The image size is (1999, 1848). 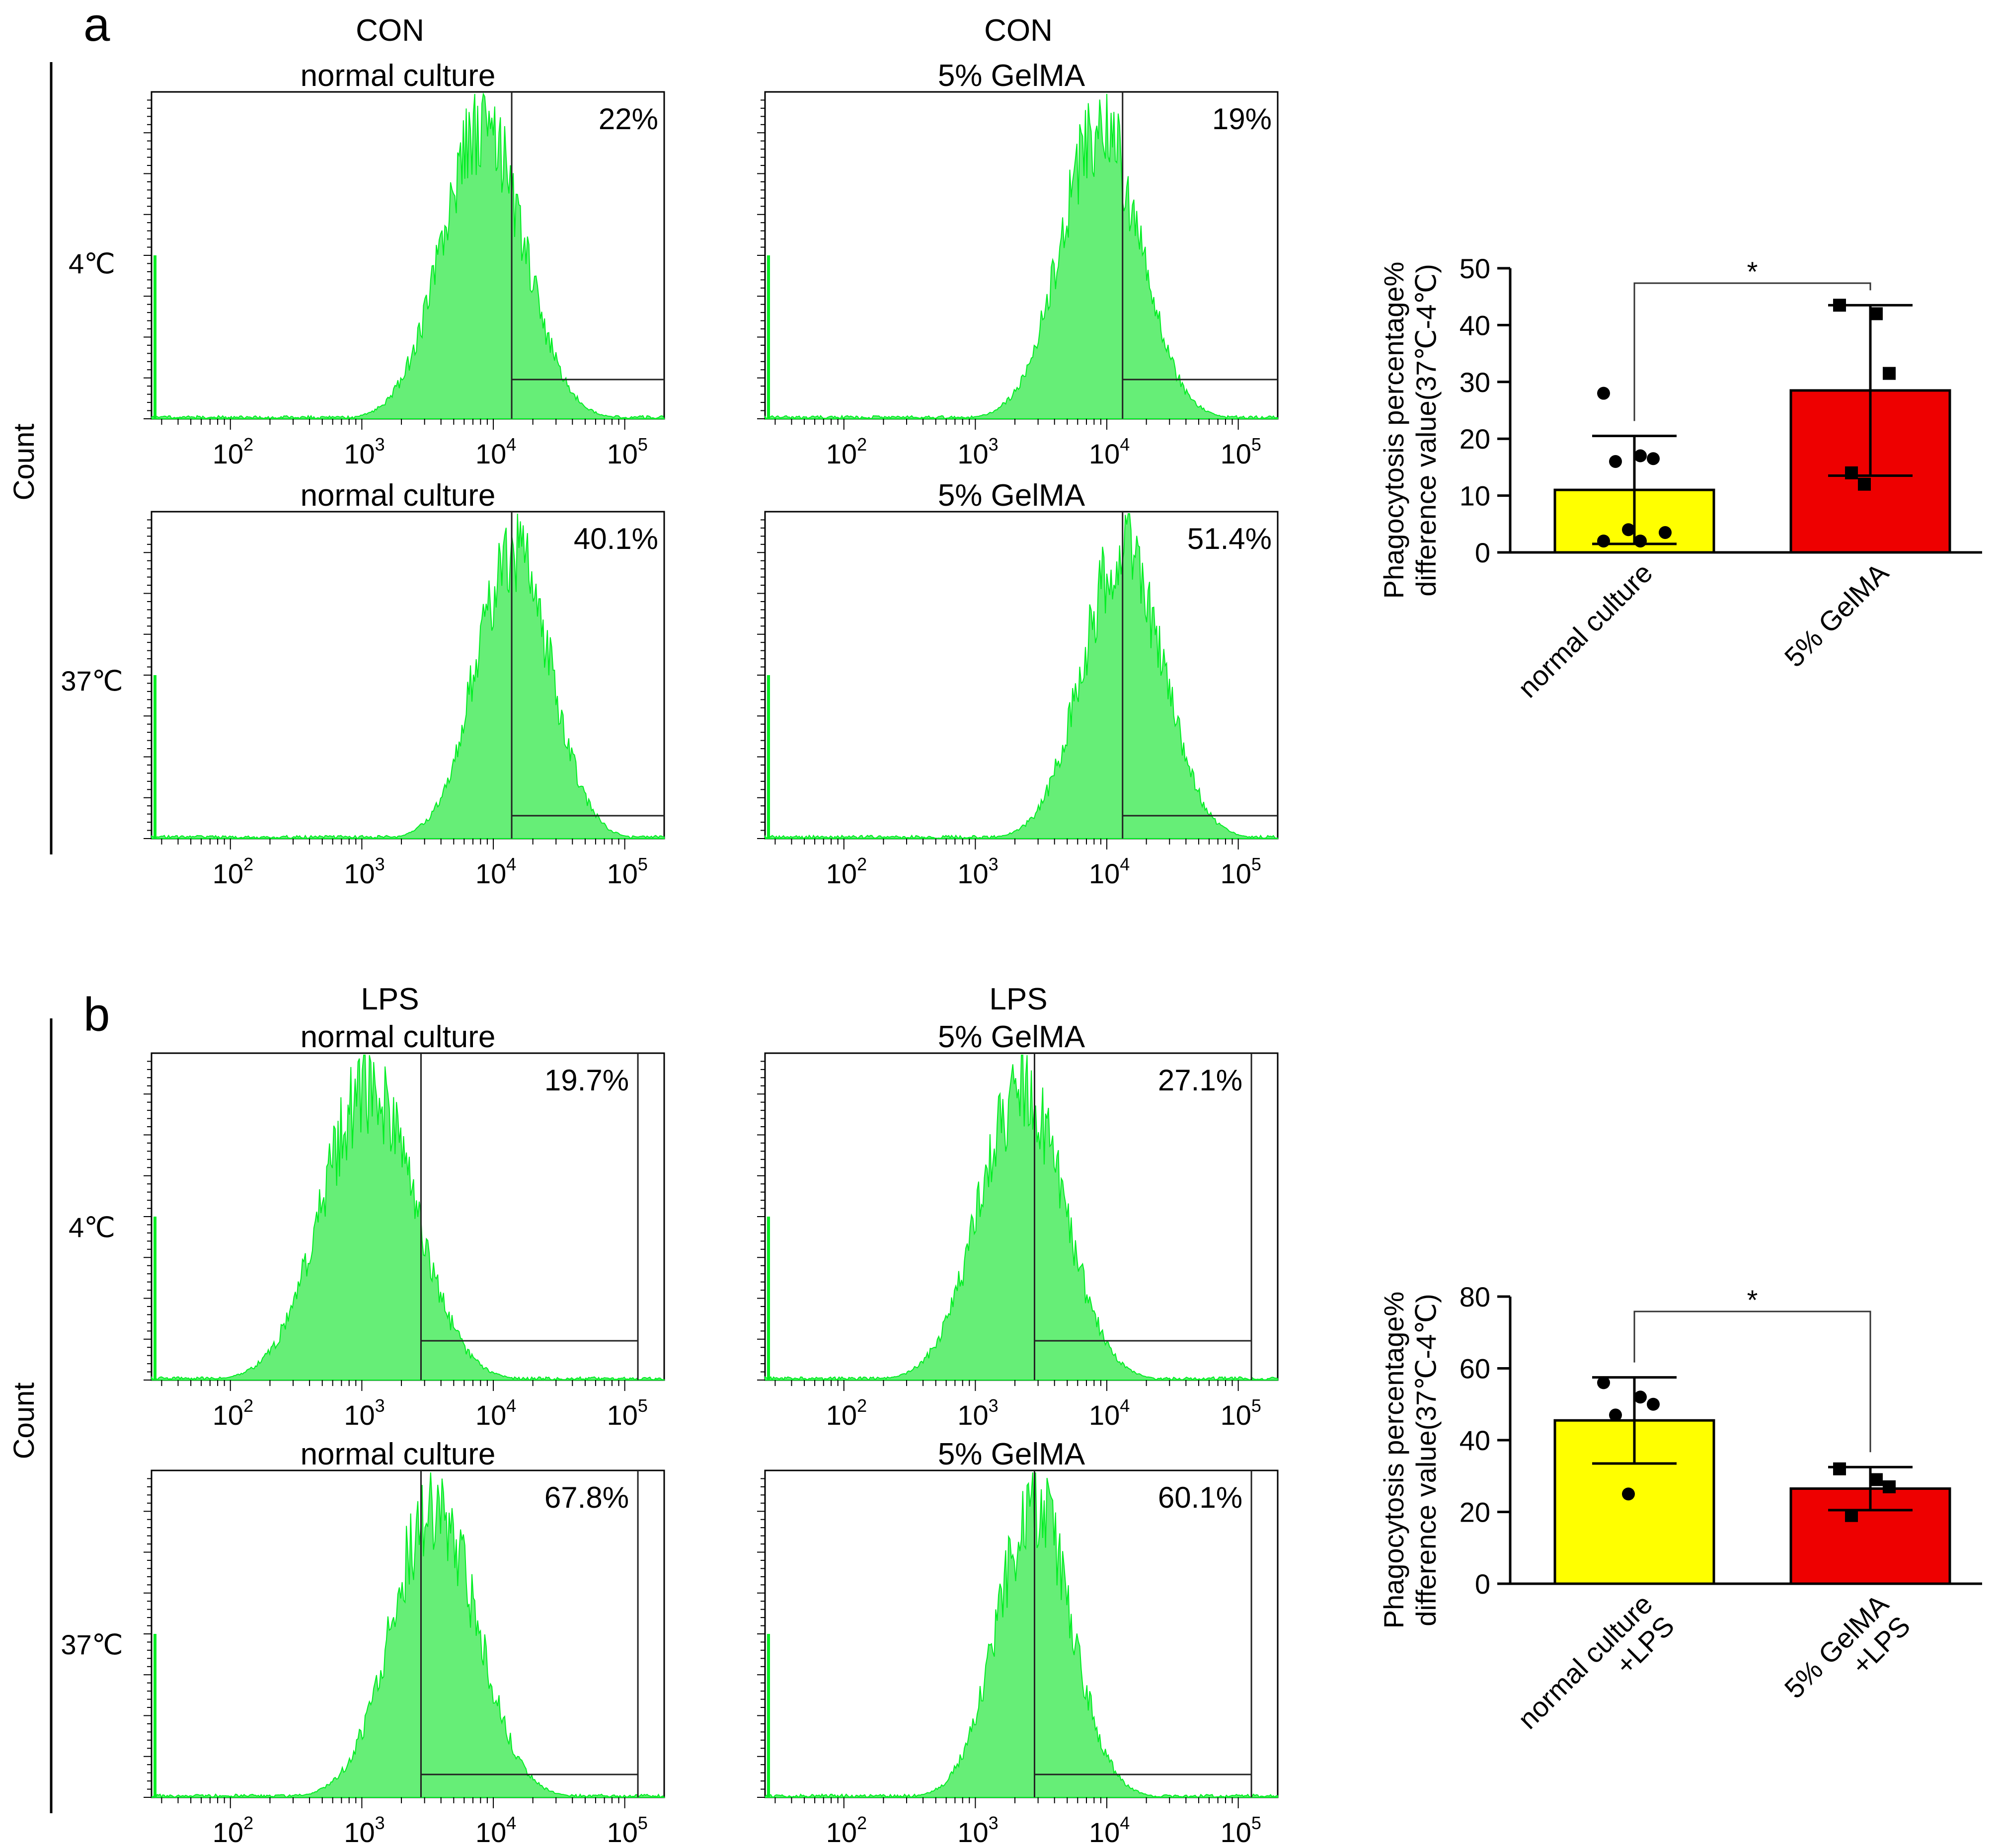 What do you see at coordinates (92, 1644) in the screenshot?
I see `row-label-b-37c: 37℃` at bounding box center [92, 1644].